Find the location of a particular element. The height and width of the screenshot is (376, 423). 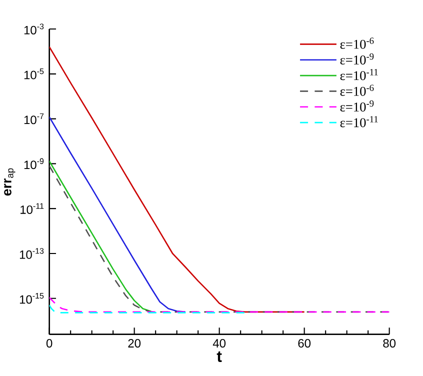

y-tick-label: 10$^{-9}$ is located at coordinates (34, 163).